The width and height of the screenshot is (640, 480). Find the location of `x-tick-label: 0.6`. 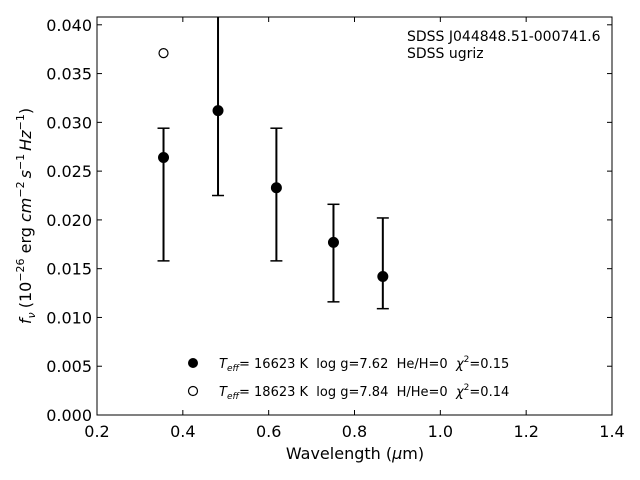

x-tick-label: 0.6 is located at coordinates (268, 431).